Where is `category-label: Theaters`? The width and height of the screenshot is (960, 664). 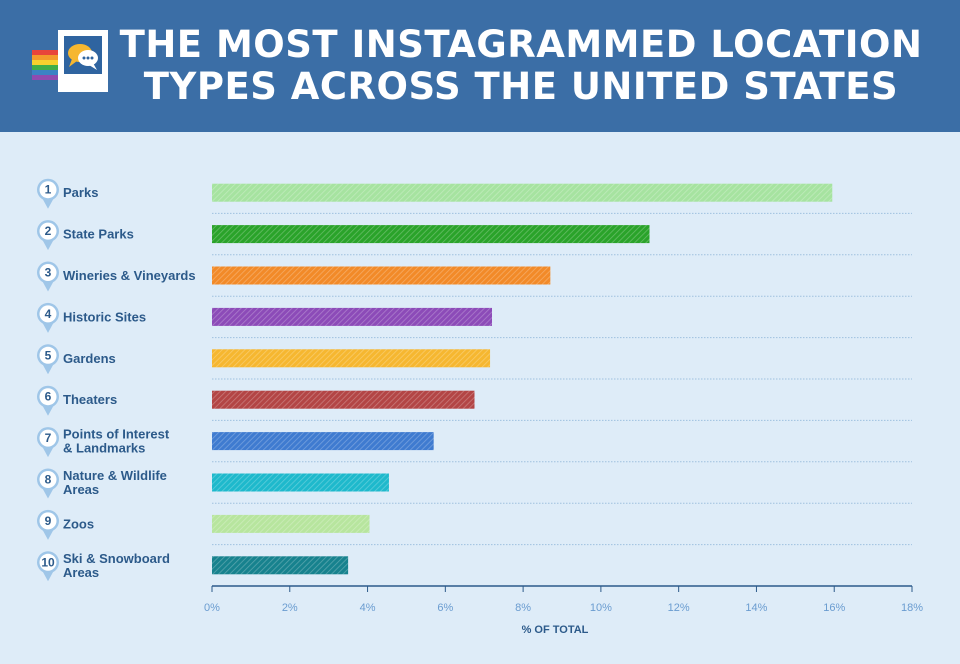 category-label: Theaters is located at coordinates (90, 399).